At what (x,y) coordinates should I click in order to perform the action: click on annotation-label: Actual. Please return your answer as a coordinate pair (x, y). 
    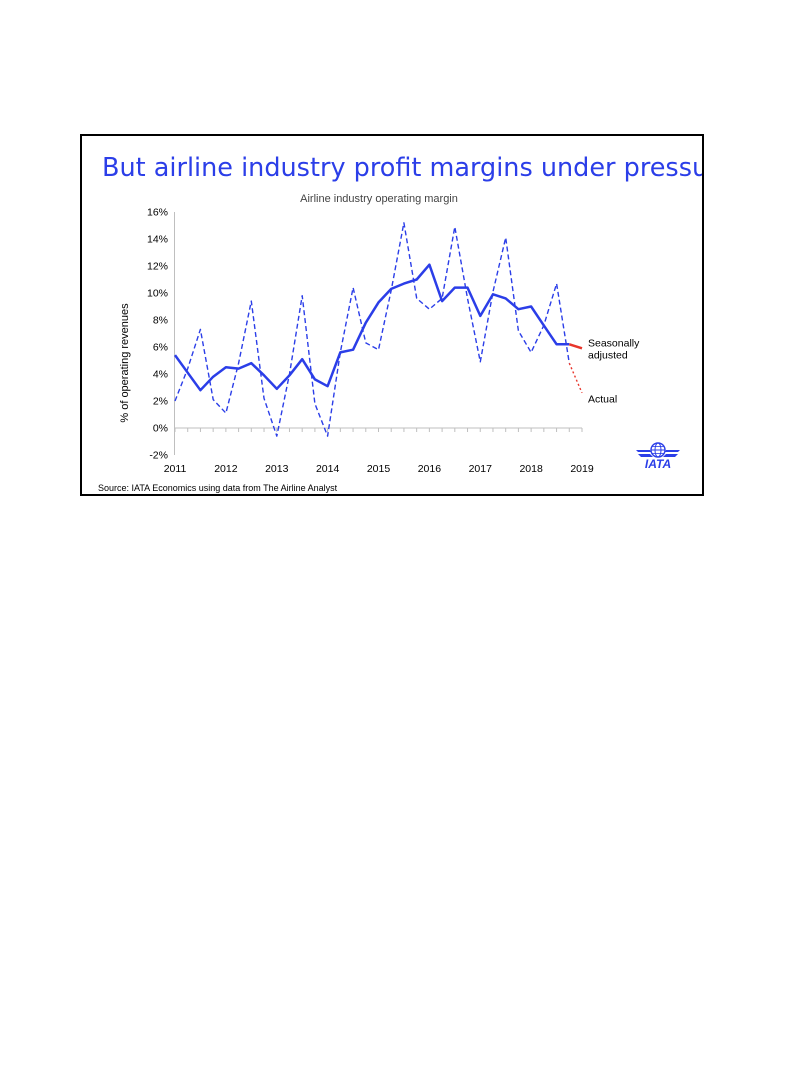
    Looking at the image, I should click on (602, 399).